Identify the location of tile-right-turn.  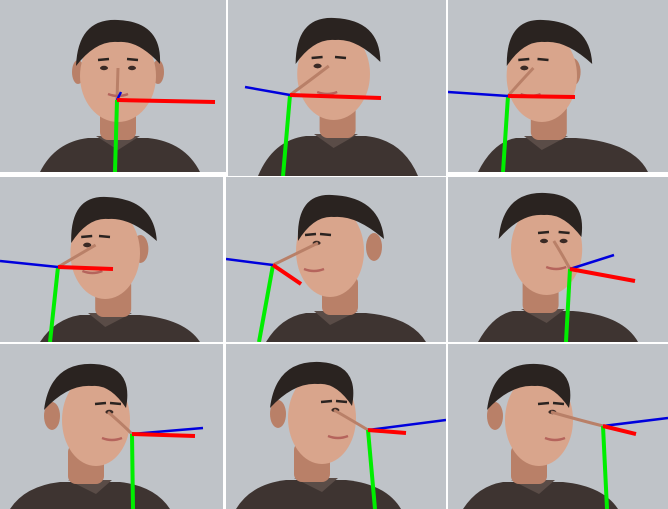
(558, 86).